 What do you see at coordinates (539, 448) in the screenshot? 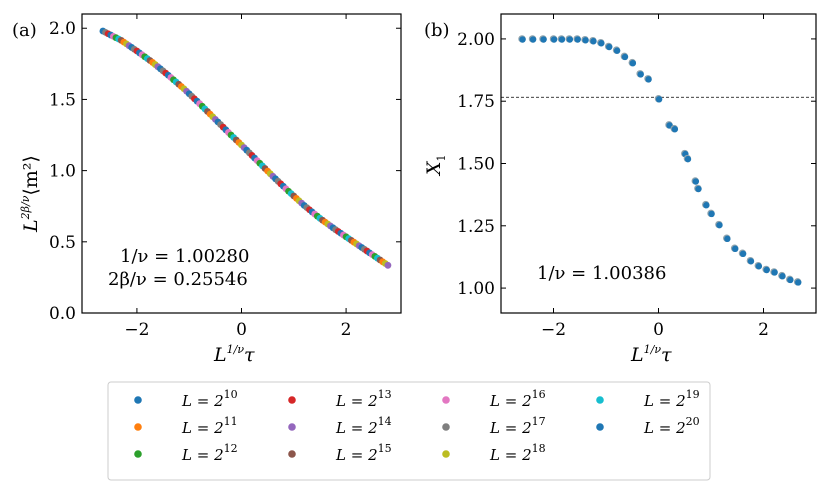
I see `legend-label-exp: 18` at bounding box center [539, 448].